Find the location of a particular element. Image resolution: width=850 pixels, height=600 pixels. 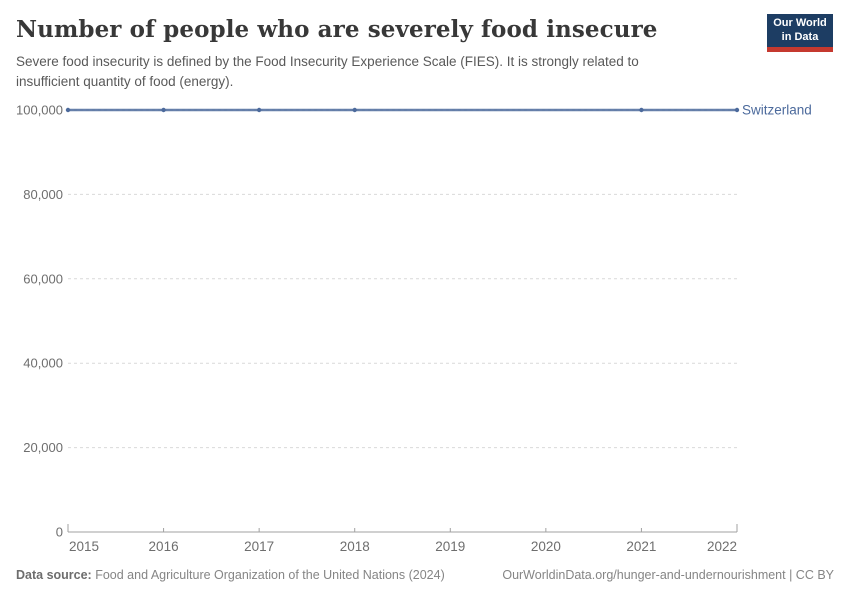

data-point-2016 is located at coordinates (163, 110).